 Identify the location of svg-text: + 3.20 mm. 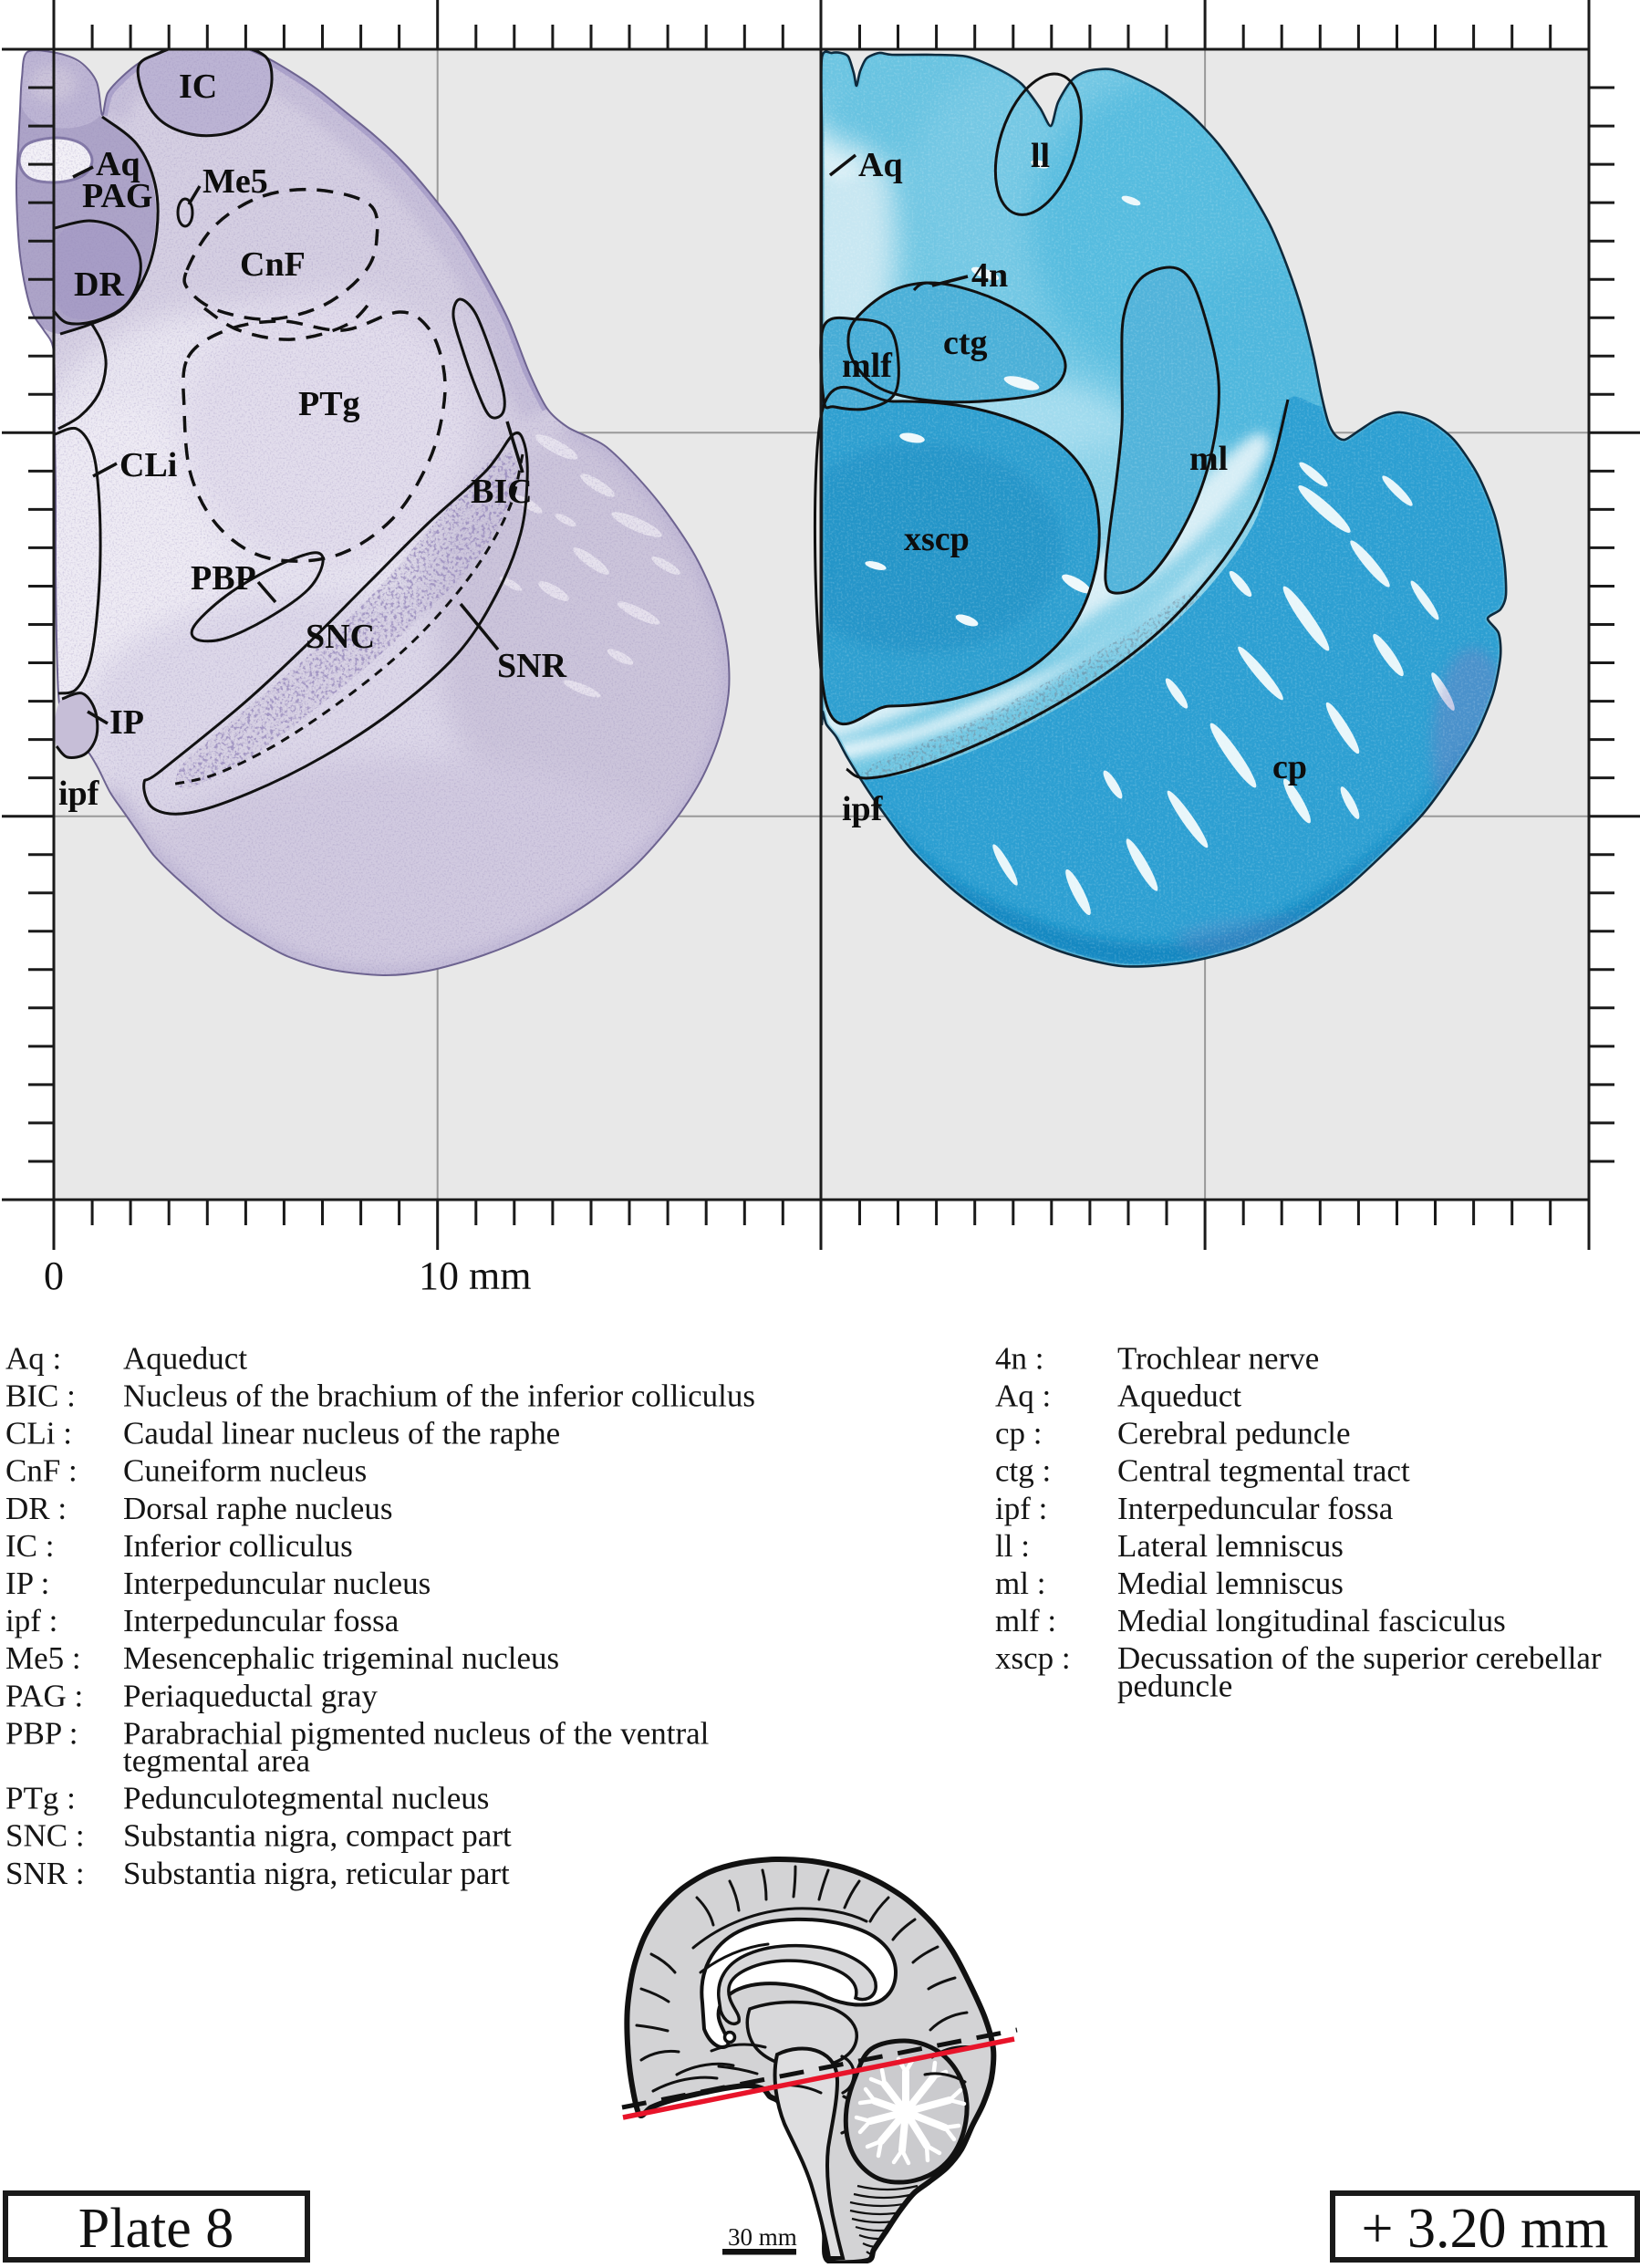
(1486, 2229).